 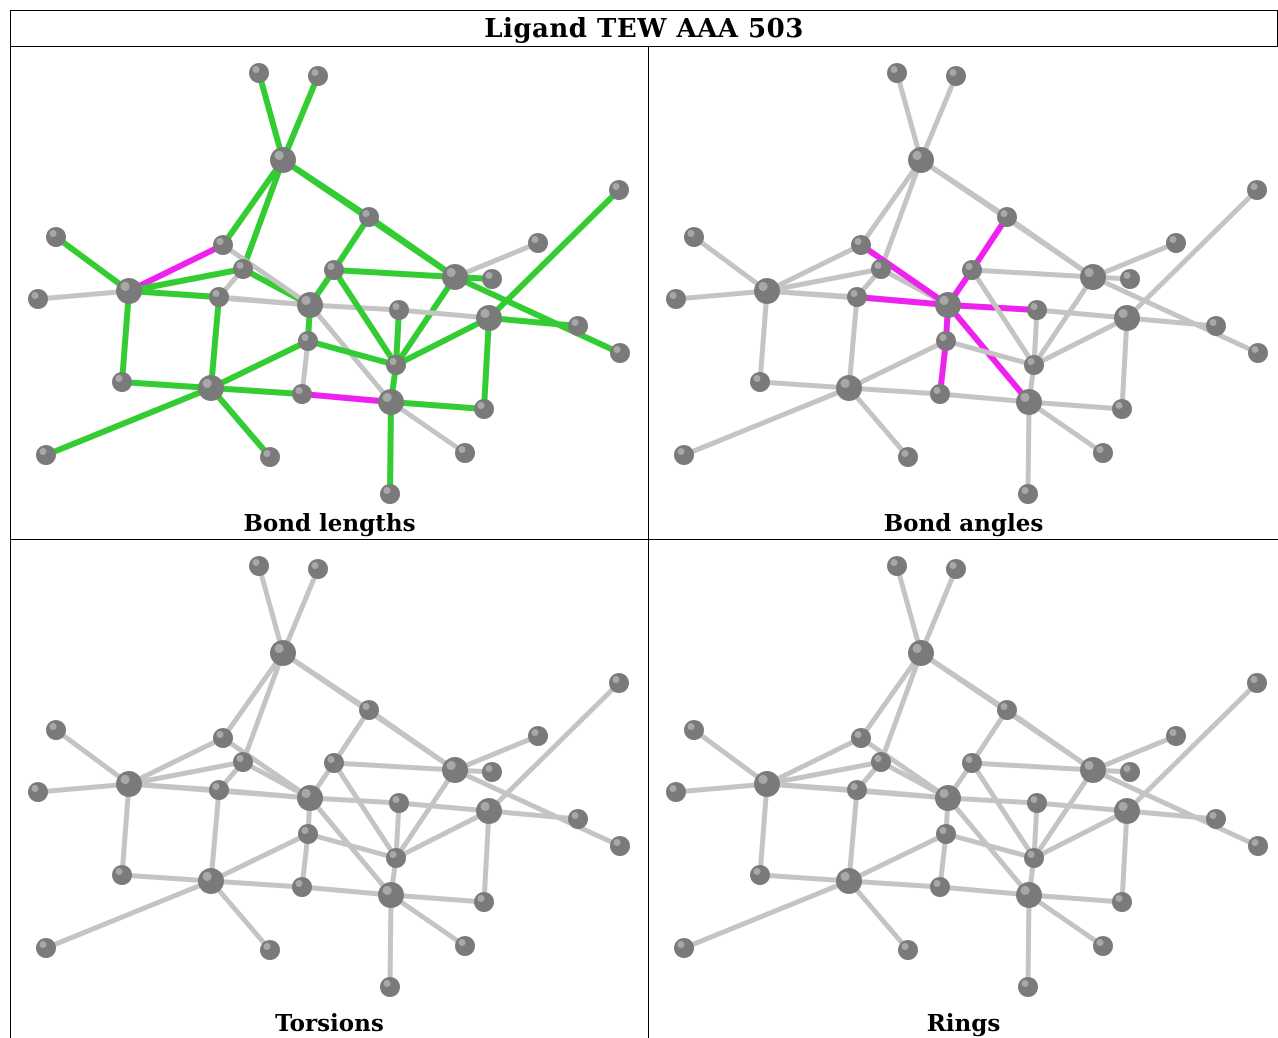 I want to click on panel-caption: Bond lengths, so click(x=329, y=523).